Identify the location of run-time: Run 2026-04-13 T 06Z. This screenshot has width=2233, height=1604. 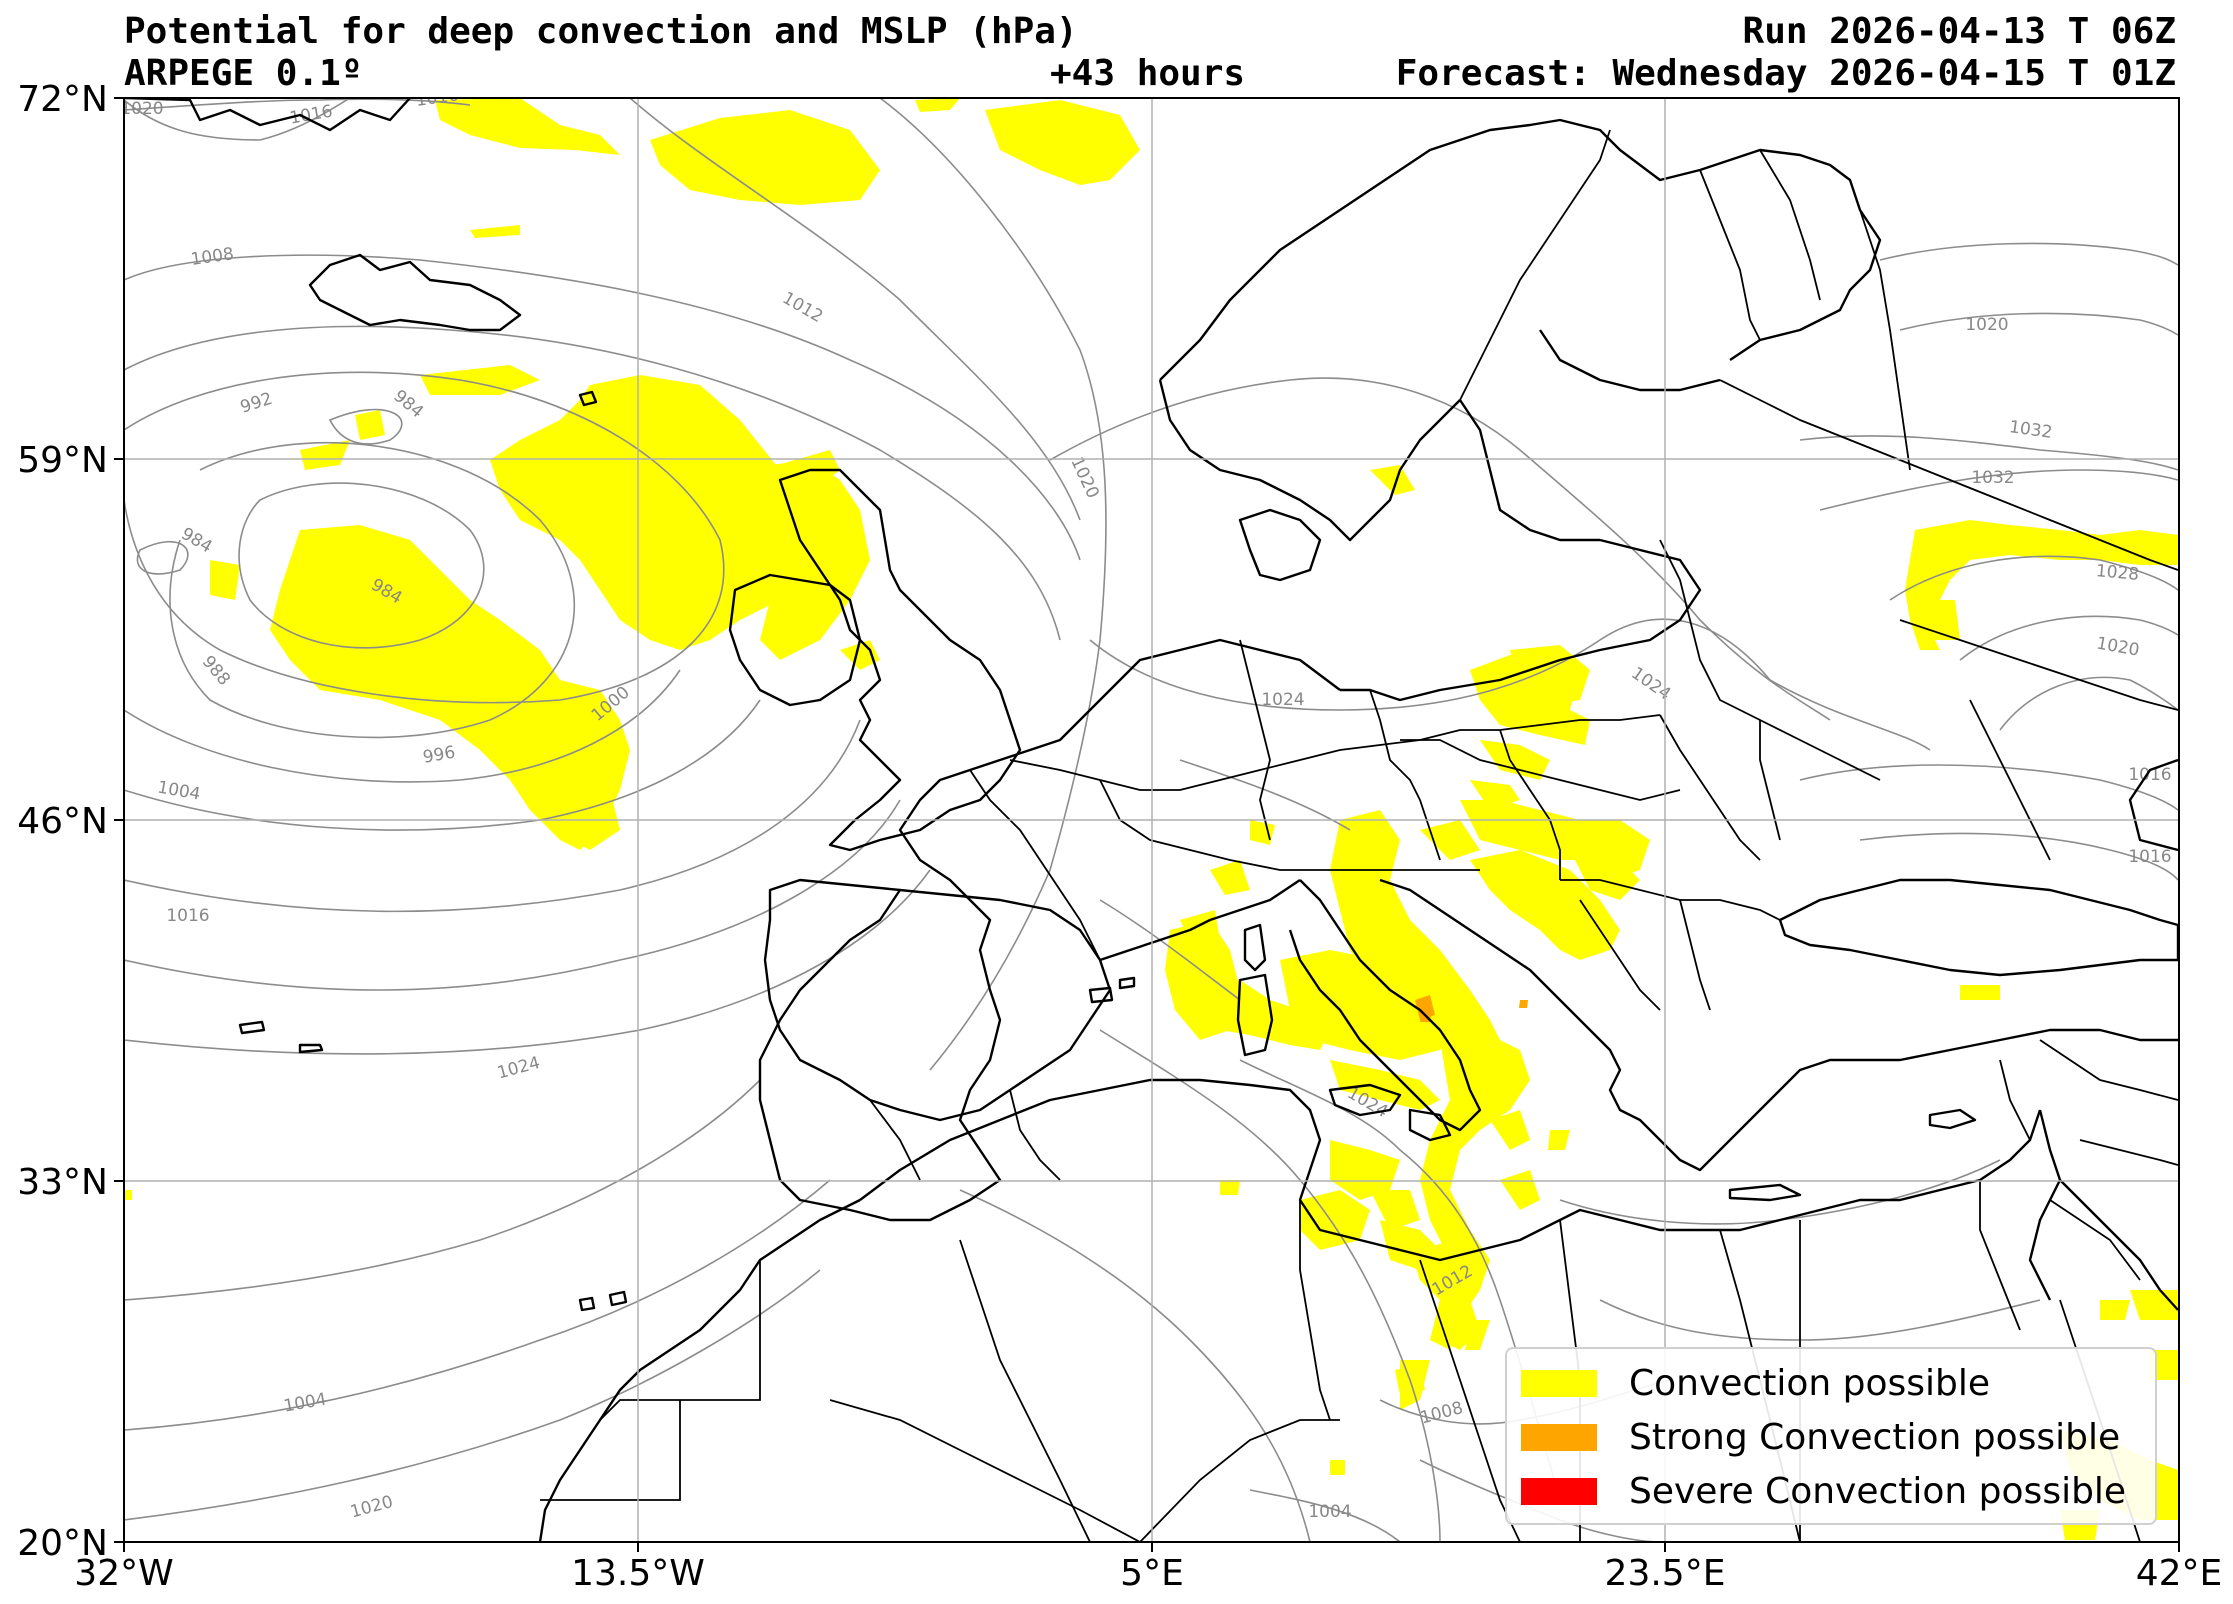
(1959, 31).